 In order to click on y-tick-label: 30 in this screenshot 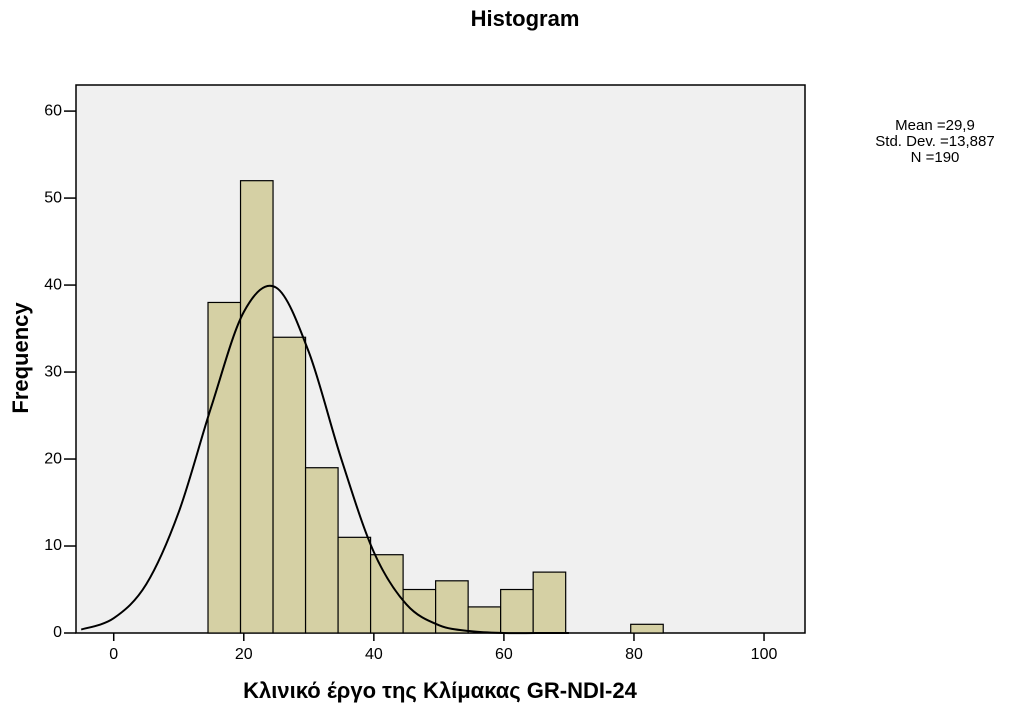, I will do `click(53, 371)`.